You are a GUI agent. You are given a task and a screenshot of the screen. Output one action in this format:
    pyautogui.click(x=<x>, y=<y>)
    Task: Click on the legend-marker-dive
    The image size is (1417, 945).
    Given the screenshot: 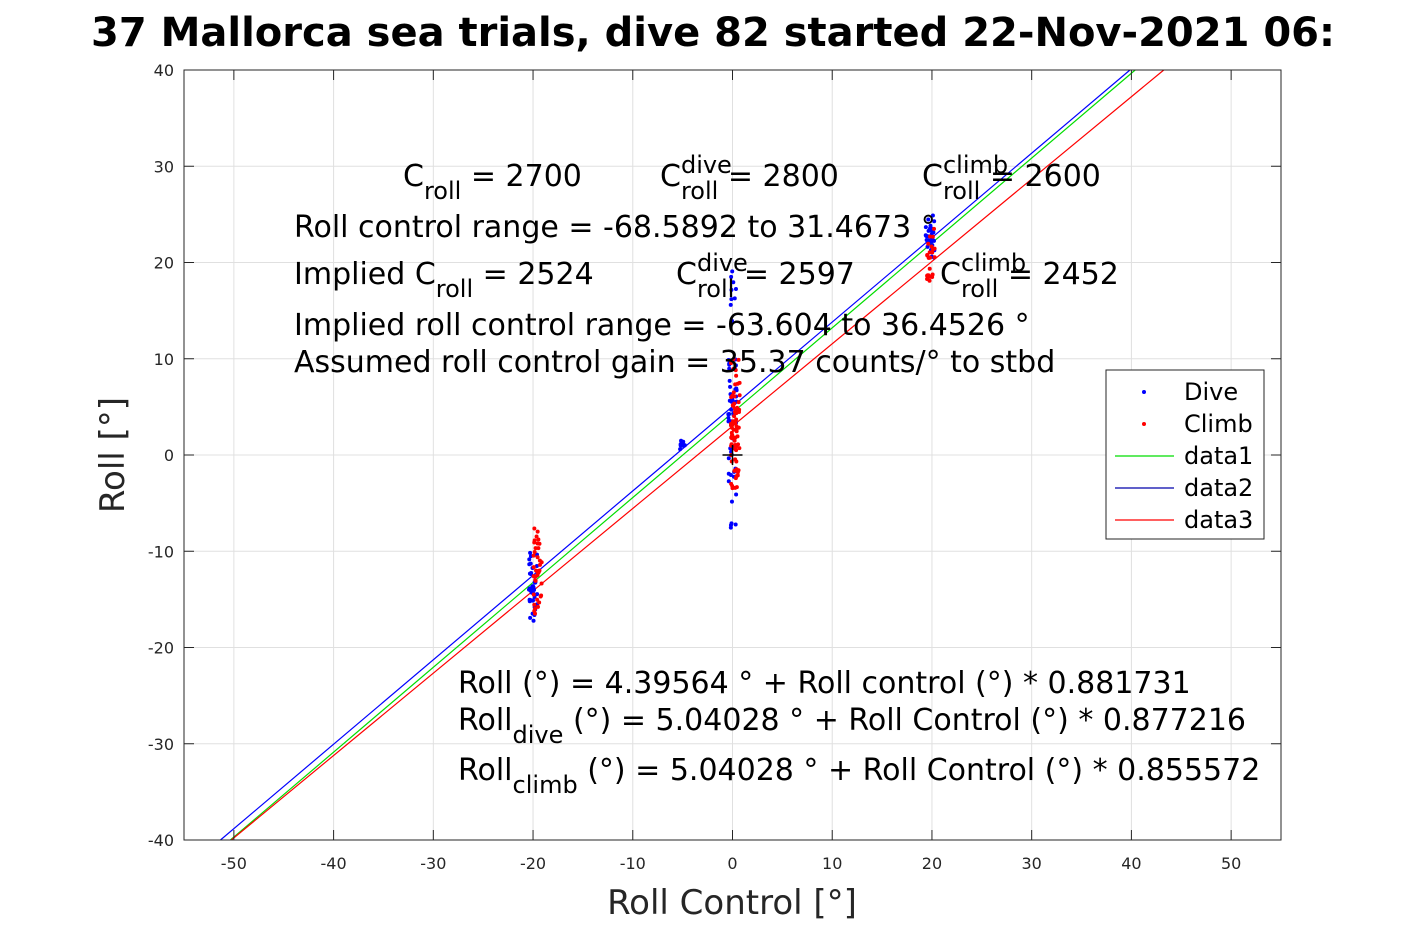 What is the action you would take?
    pyautogui.click(x=1144, y=392)
    